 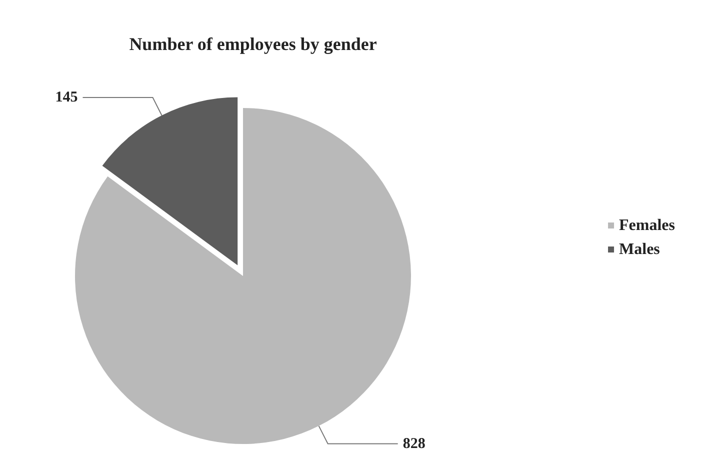 I want to click on data-label: 145, so click(x=66, y=98).